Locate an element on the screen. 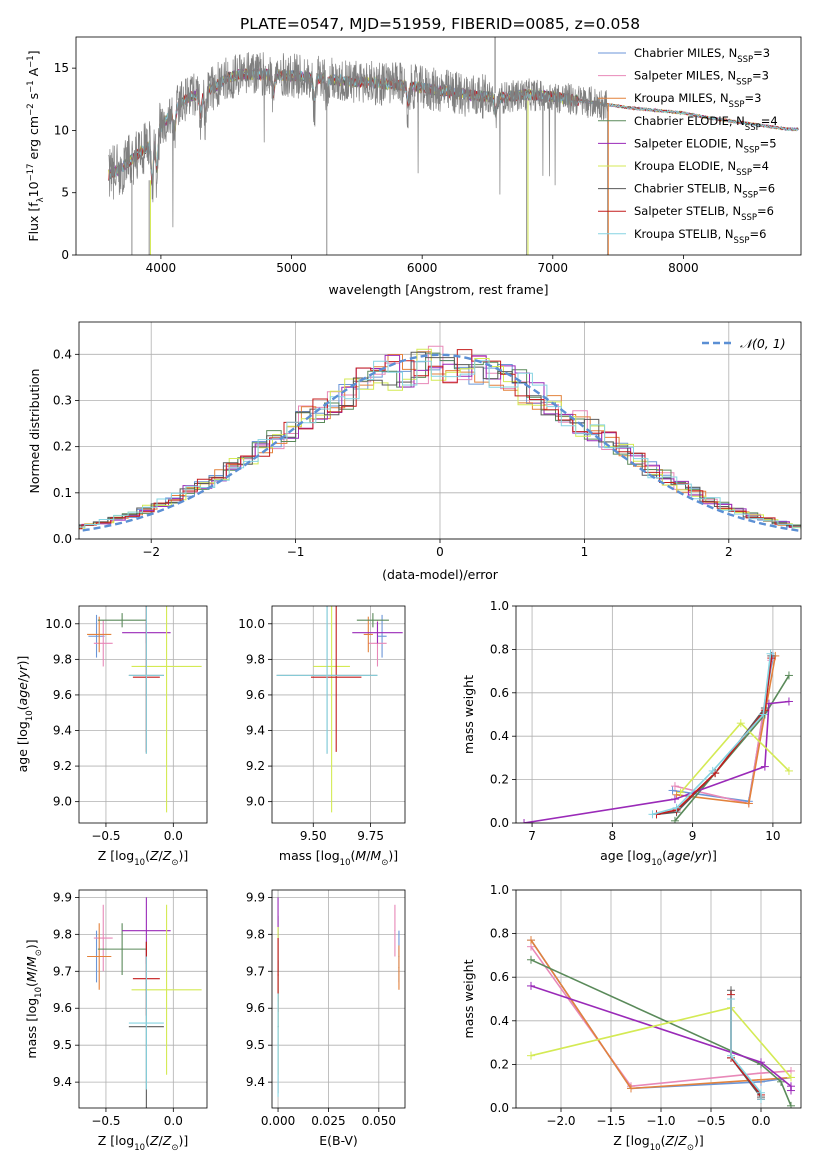  label-part: =3 is located at coordinates (760, 76).